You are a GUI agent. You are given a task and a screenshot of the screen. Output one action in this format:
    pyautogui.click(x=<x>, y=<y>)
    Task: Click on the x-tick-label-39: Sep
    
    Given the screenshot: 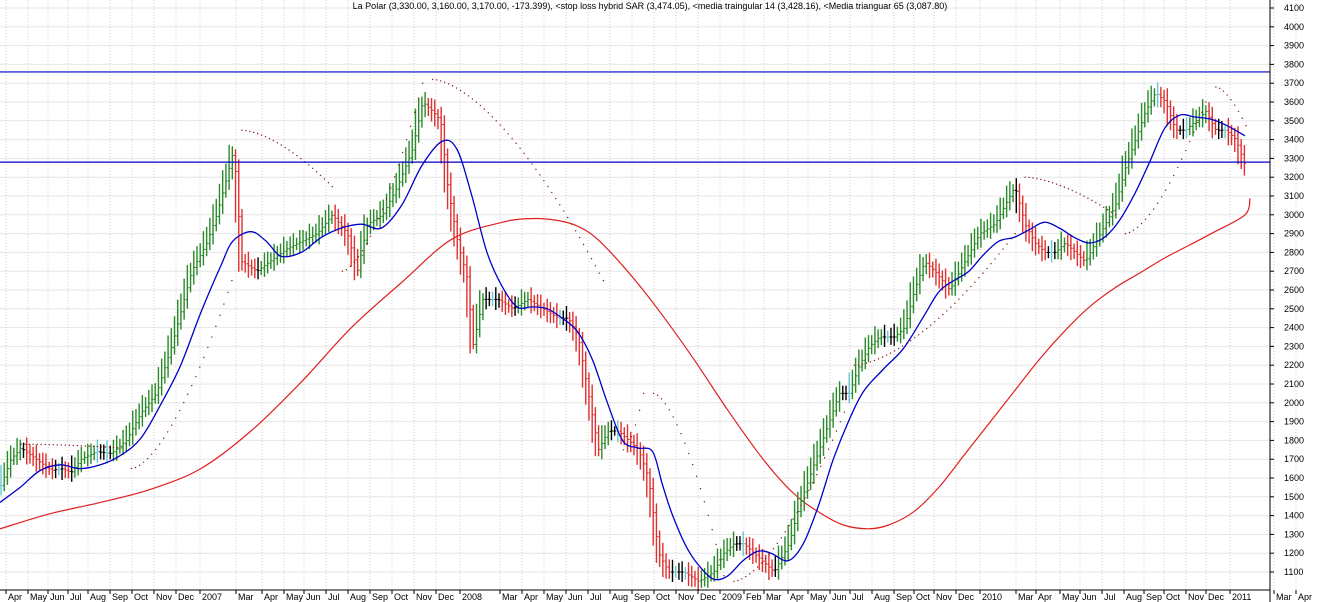 What is the action you would take?
    pyautogui.click(x=904, y=597)
    